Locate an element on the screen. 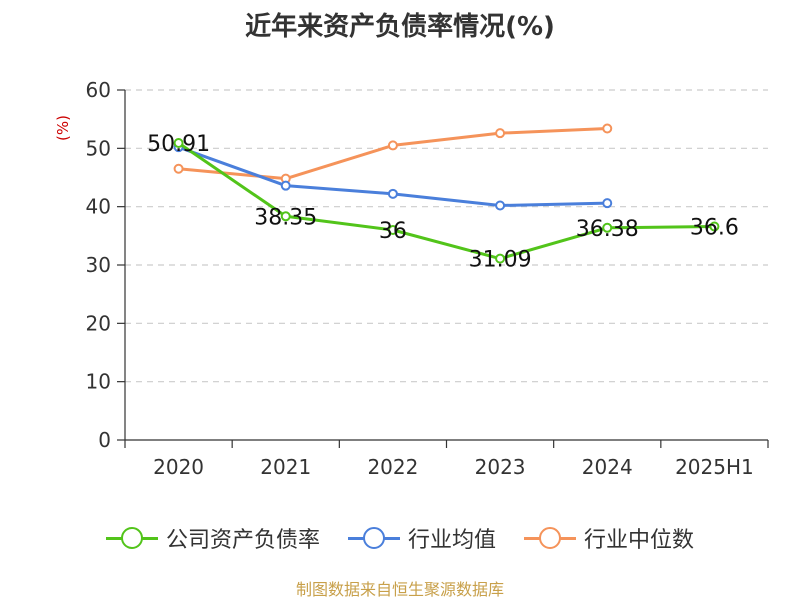  x-tick-label: 2024 is located at coordinates (607, 467).